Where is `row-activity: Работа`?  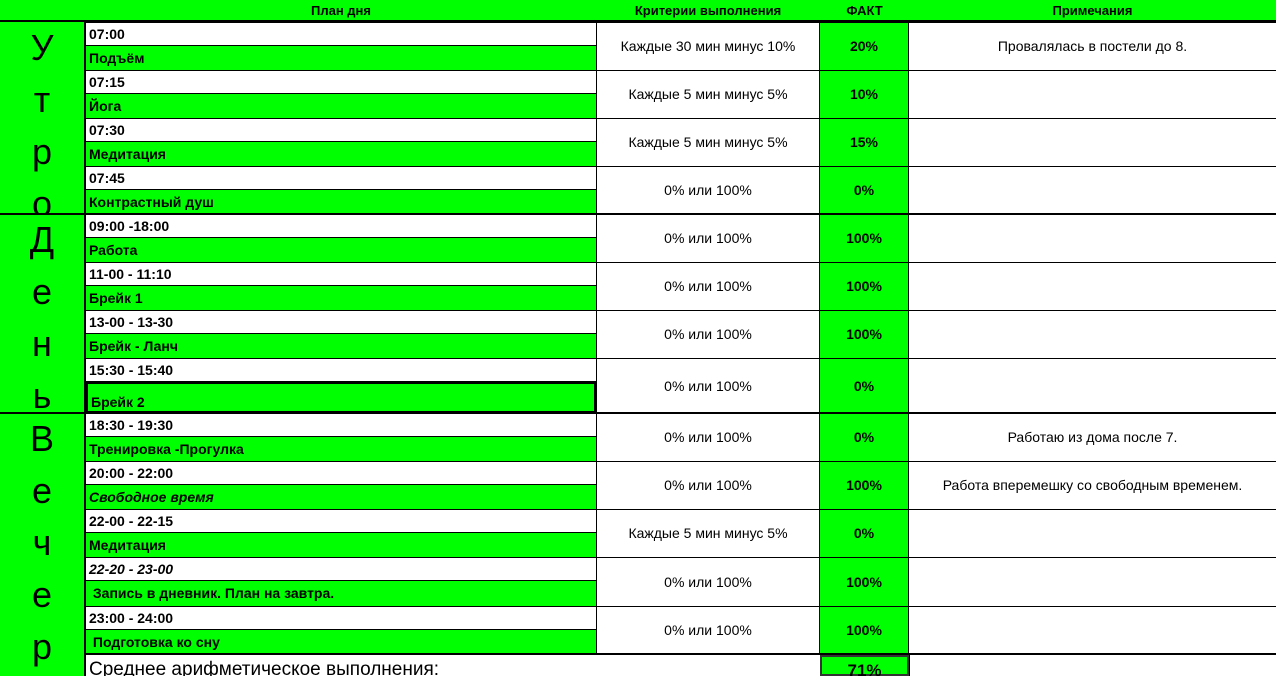
row-activity: Работа is located at coordinates (341, 250).